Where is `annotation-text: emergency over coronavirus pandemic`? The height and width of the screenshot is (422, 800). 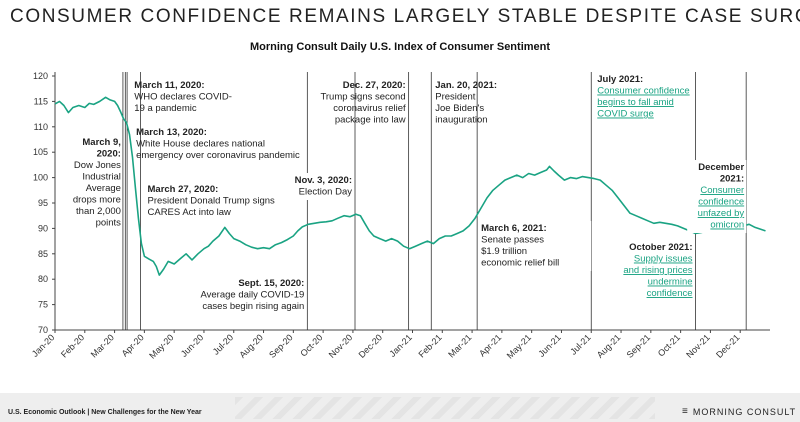 annotation-text: emergency over coronavirus pandemic is located at coordinates (218, 155).